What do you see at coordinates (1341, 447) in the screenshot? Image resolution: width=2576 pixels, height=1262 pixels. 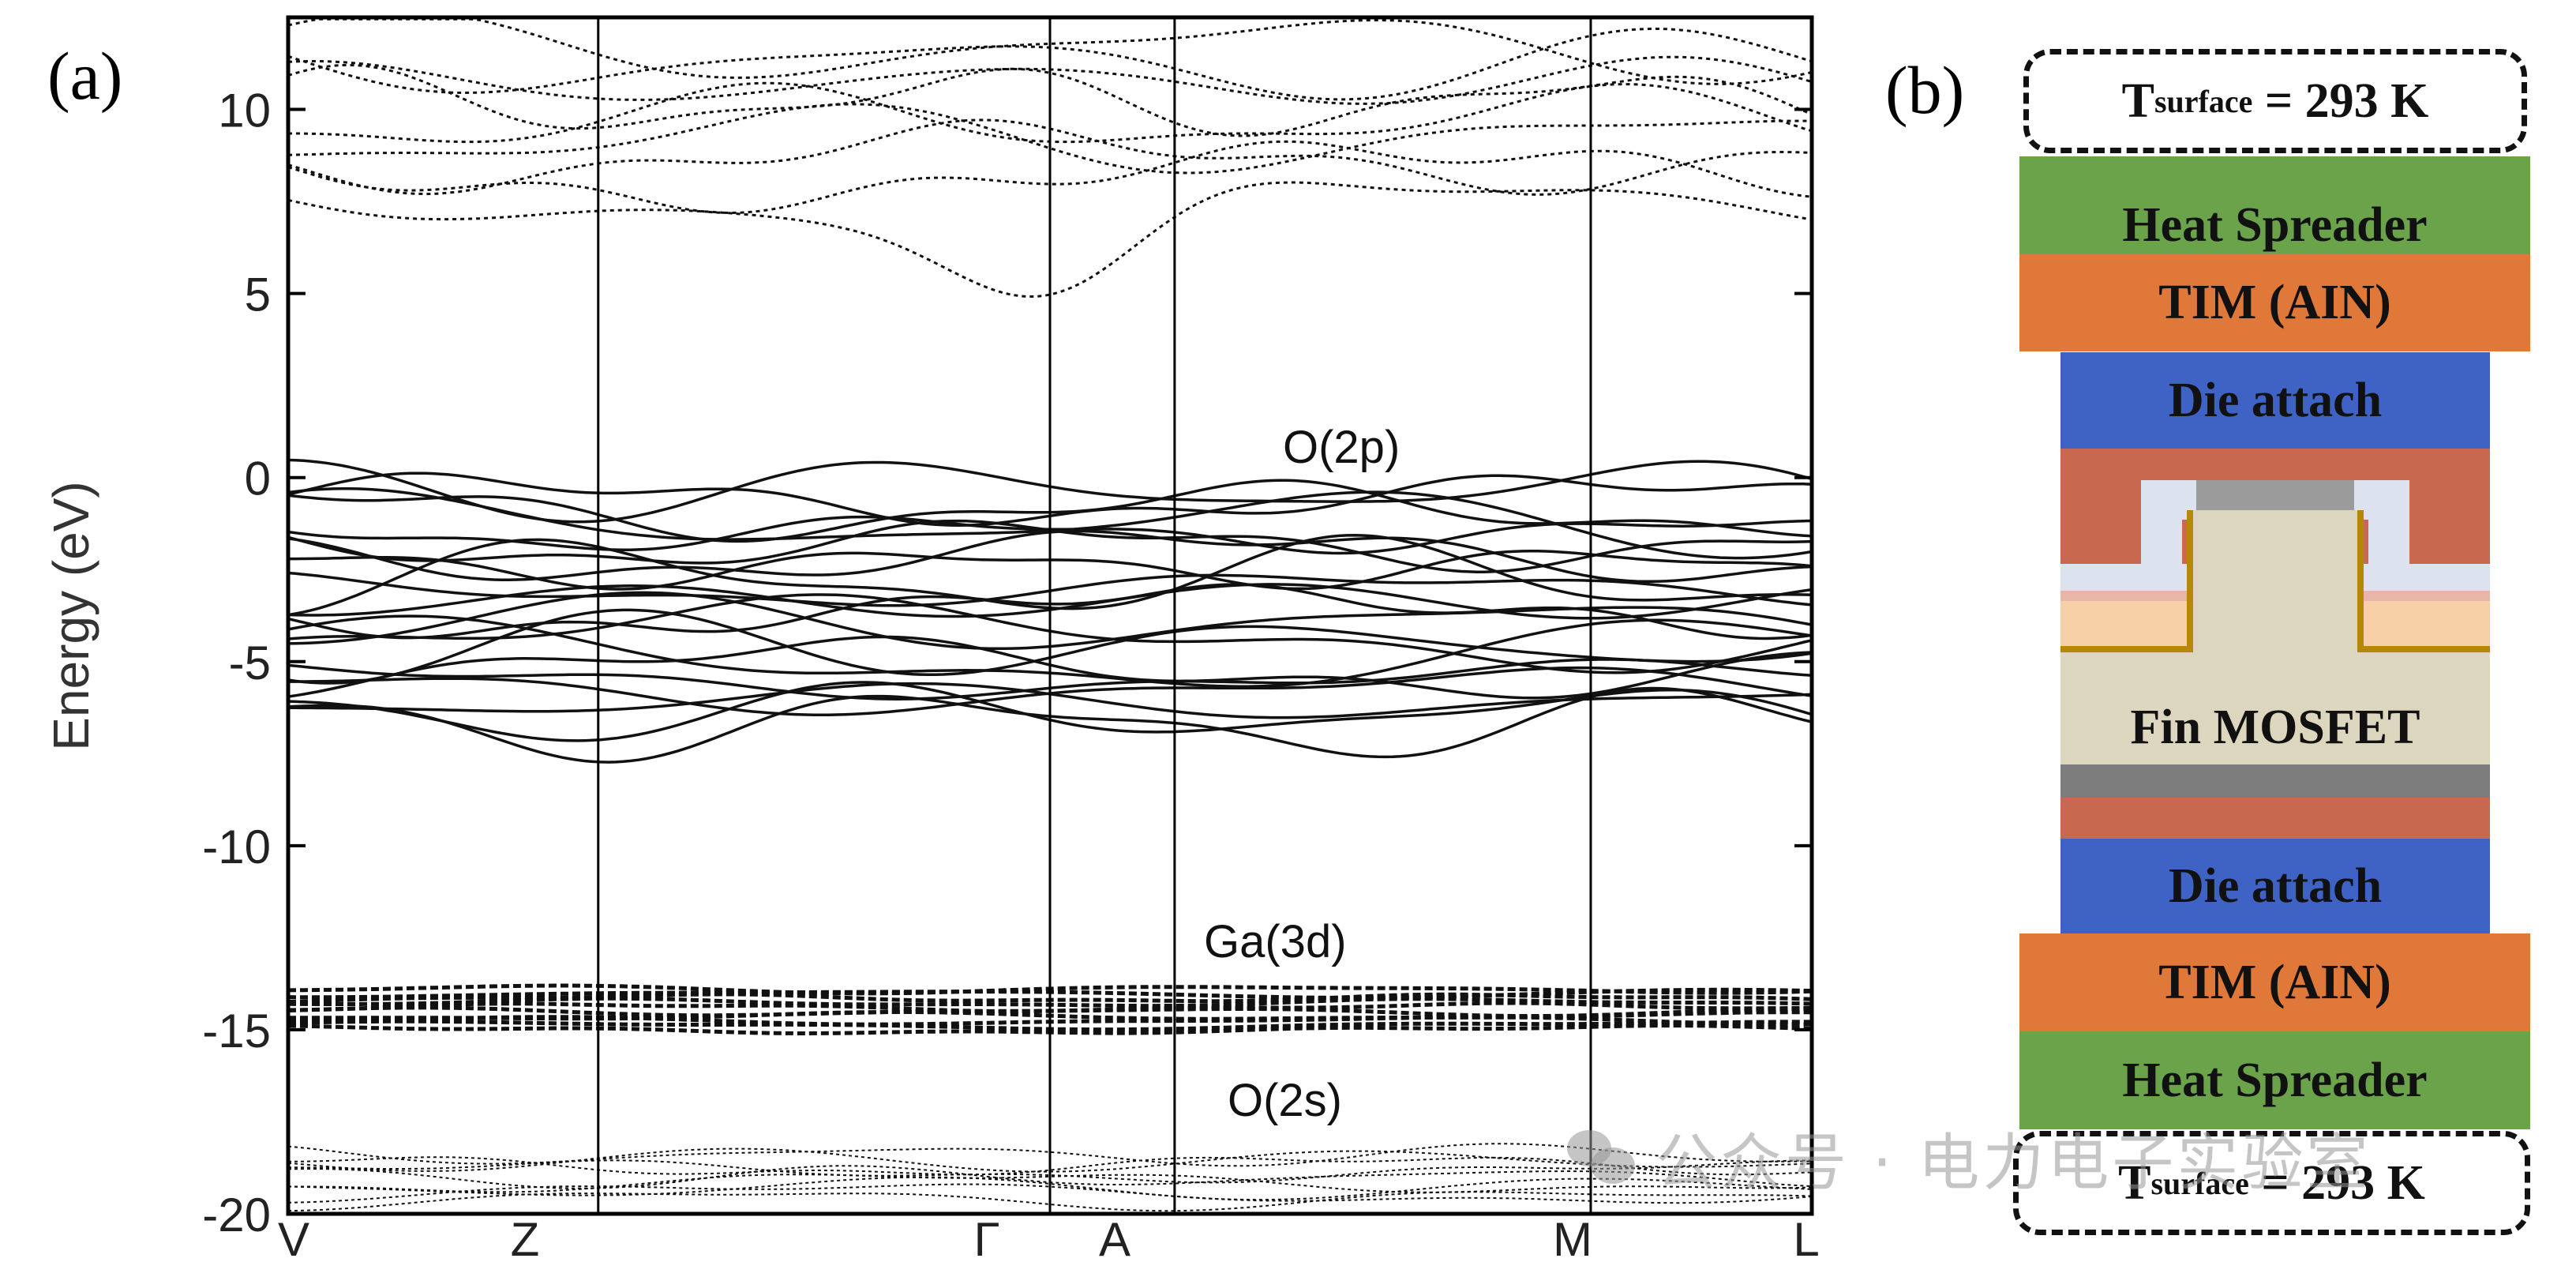 I see `annotation-o2p: O(2p)` at bounding box center [1341, 447].